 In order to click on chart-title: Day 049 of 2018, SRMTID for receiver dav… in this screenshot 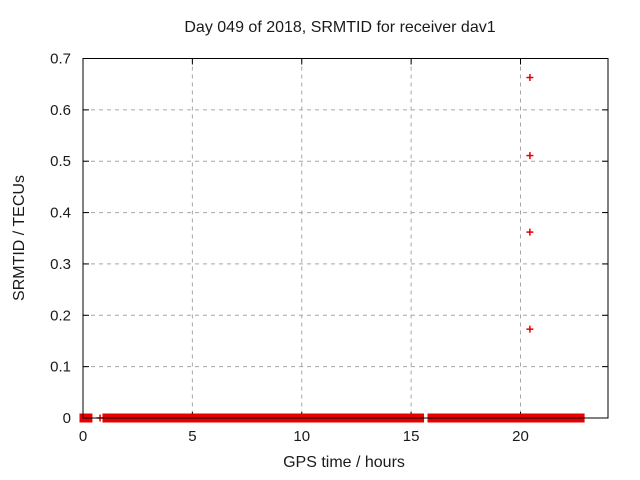, I will do `click(339, 27)`.